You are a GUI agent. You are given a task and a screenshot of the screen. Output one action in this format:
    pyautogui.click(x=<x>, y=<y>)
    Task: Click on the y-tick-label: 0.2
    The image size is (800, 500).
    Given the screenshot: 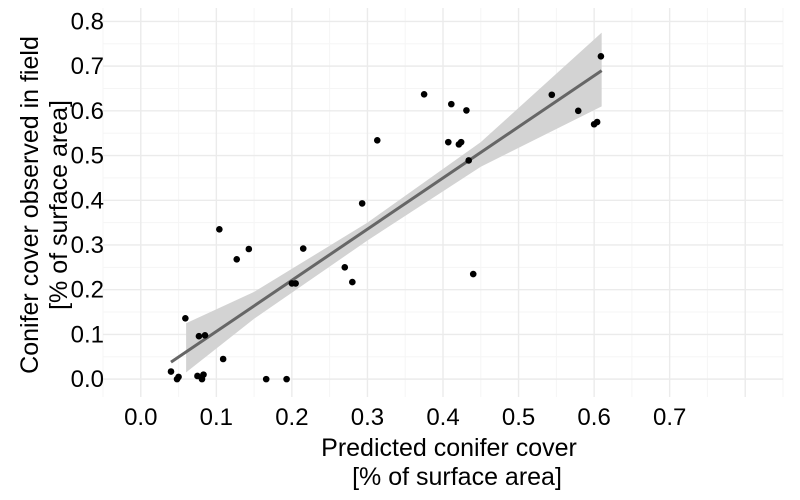 What is the action you would take?
    pyautogui.click(x=87, y=290)
    